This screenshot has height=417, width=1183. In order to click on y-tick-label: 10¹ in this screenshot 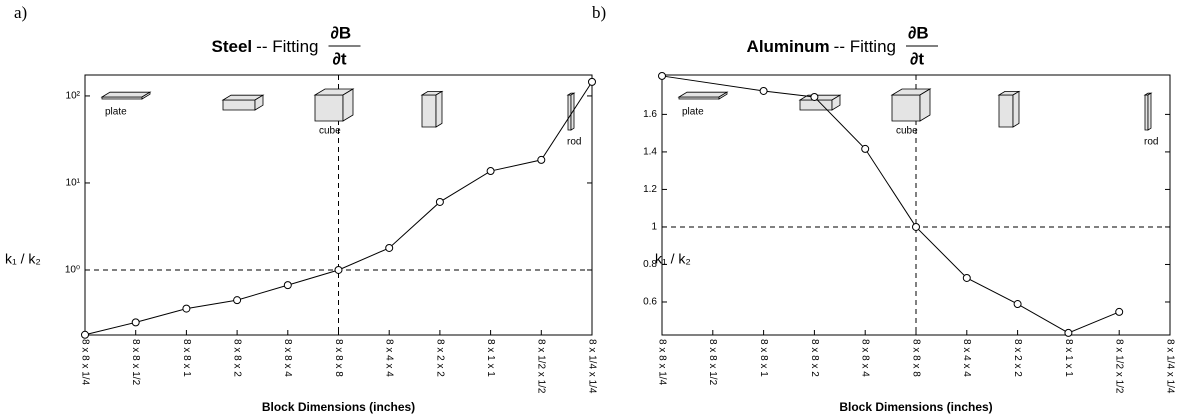, I will do `click(73, 183)`.